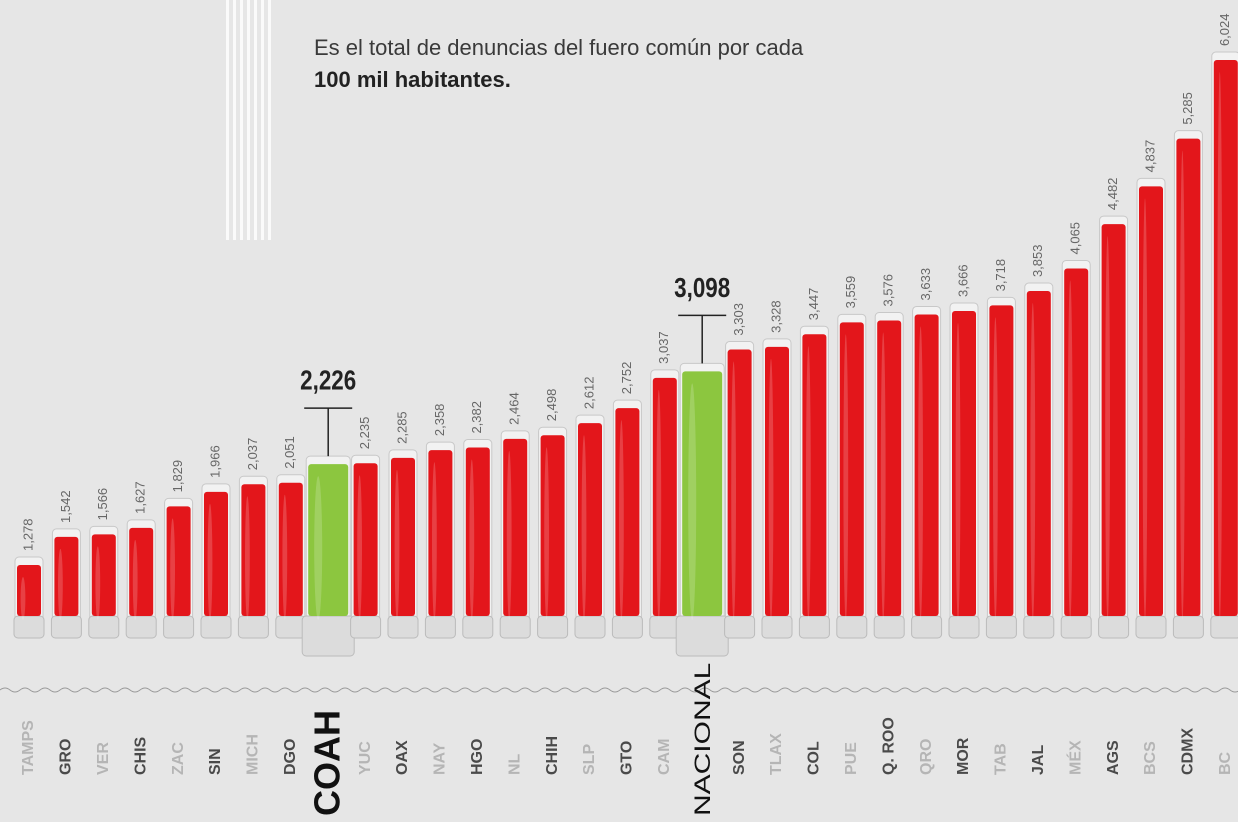 The image size is (1238, 822). What do you see at coordinates (177, 476) in the screenshot?
I see `value-label: 1,829` at bounding box center [177, 476].